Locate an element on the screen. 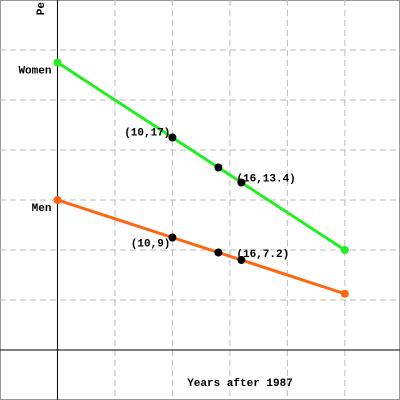  series-label: Men is located at coordinates (42, 209).